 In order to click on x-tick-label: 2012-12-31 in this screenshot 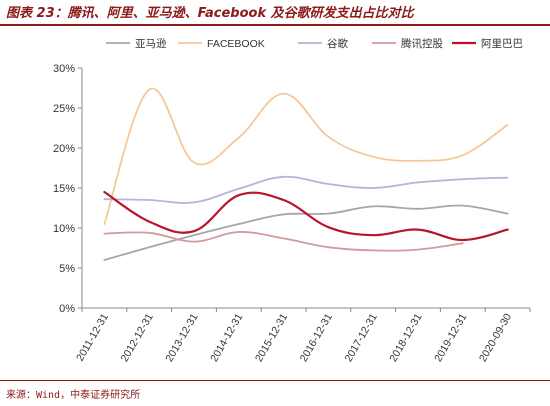, I will do `click(137, 337)`.